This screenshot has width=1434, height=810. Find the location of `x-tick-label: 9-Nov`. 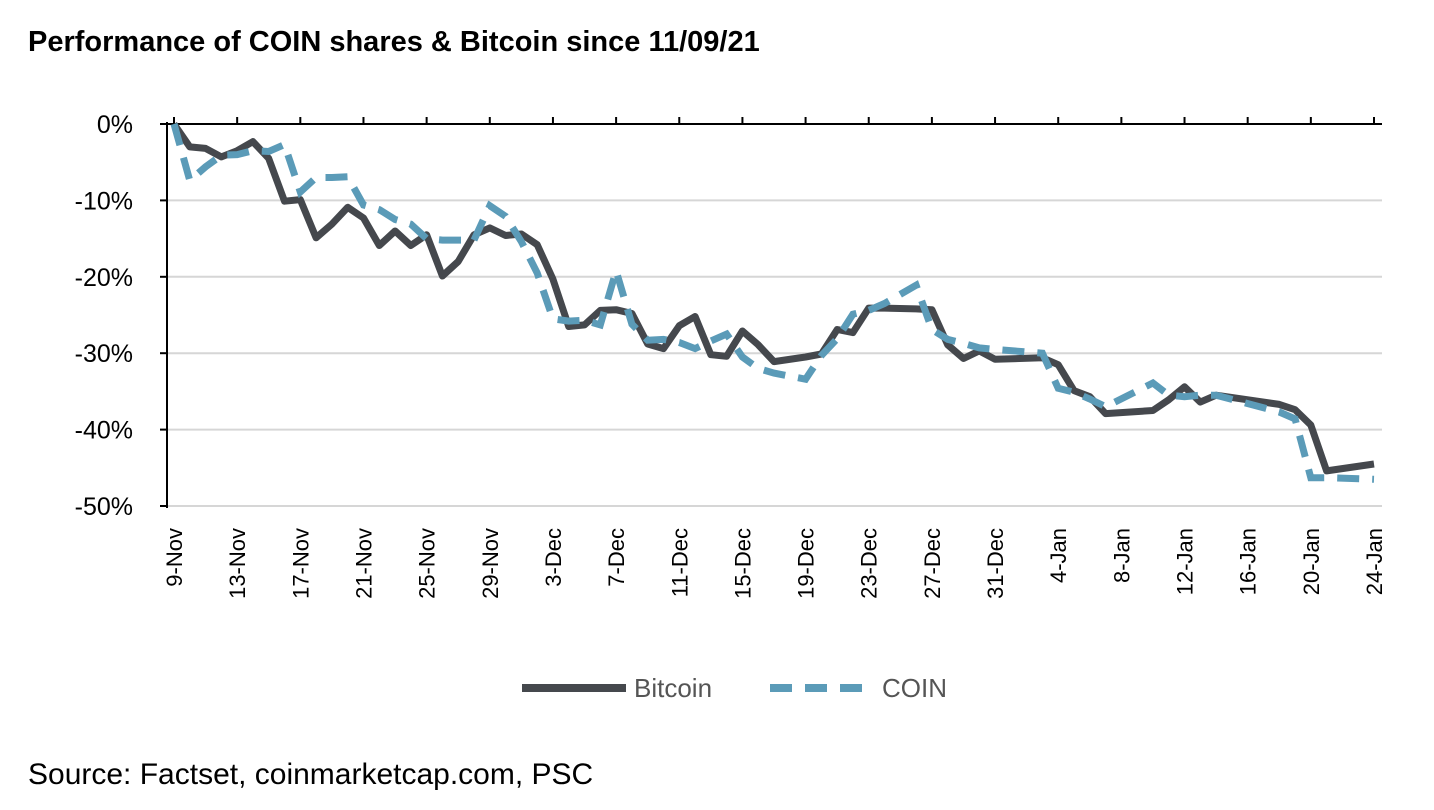

x-tick-label: 9-Nov is located at coordinates (174, 557).